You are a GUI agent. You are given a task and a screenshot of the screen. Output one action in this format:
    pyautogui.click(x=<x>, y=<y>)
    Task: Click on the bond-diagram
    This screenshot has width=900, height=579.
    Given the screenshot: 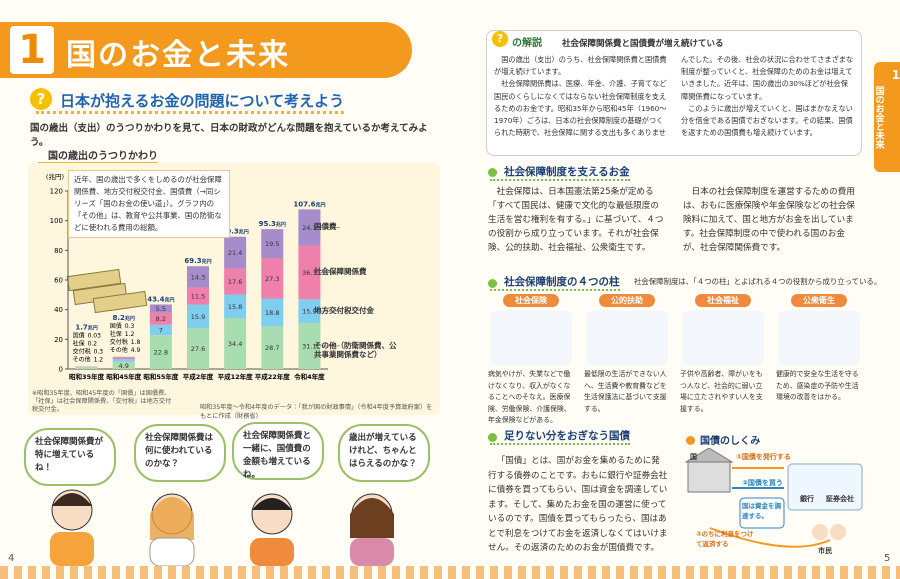 What is the action you would take?
    pyautogui.click(x=773, y=498)
    